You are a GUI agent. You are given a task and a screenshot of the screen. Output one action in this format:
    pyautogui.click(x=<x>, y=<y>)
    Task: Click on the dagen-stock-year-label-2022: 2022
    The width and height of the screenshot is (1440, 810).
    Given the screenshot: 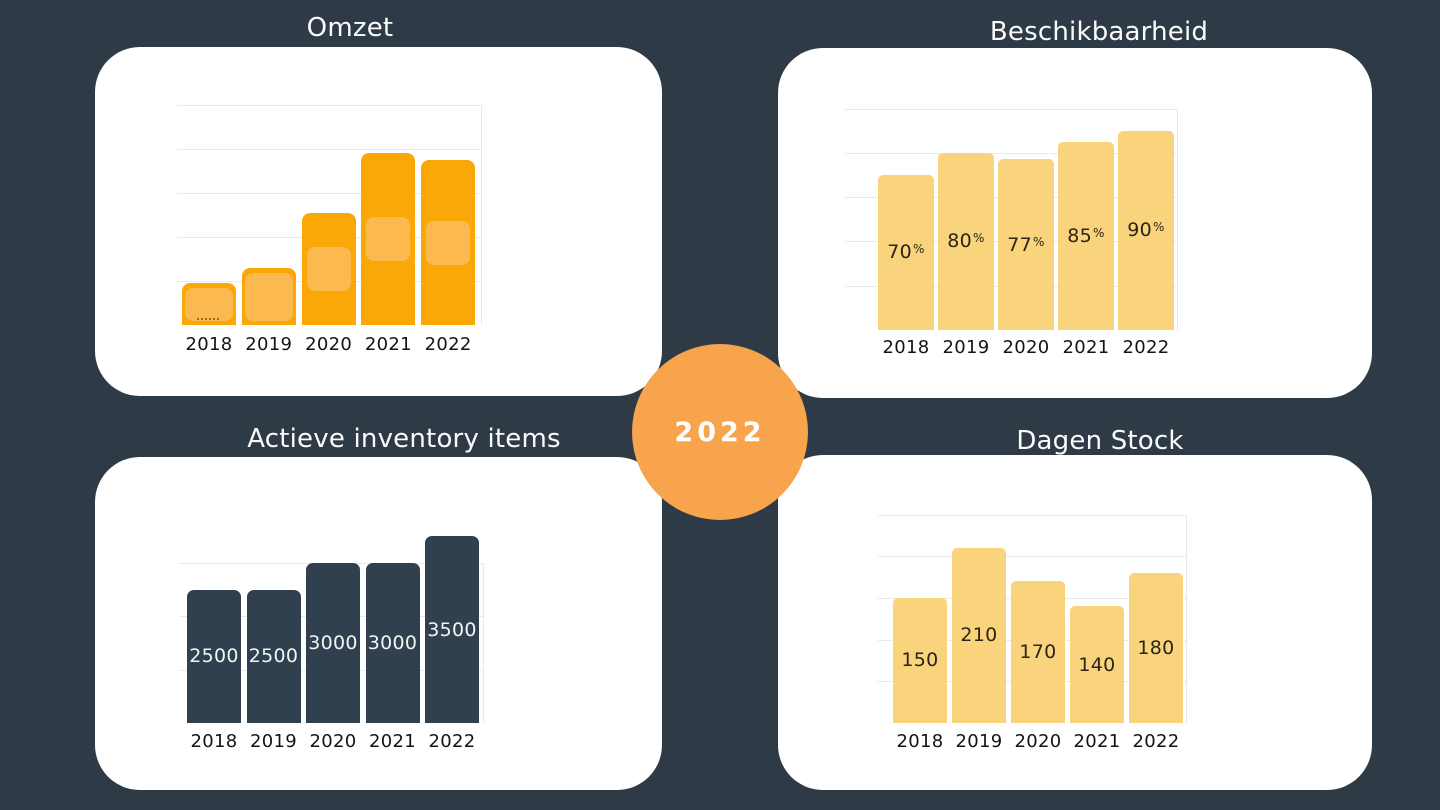 What is the action you would take?
    pyautogui.click(x=1156, y=741)
    